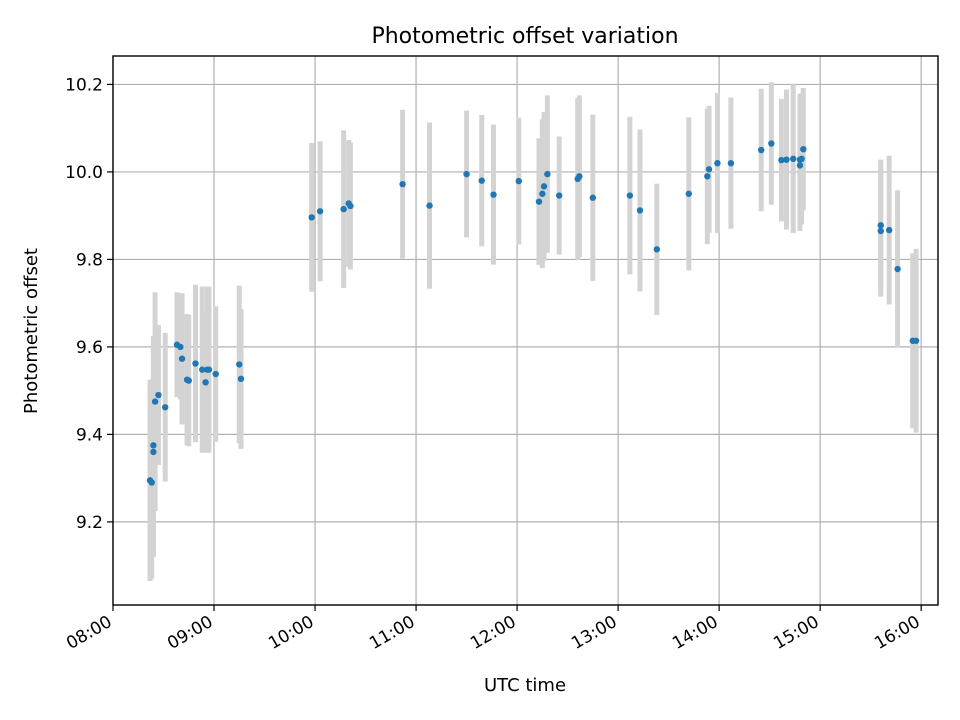 Image resolution: width=960 pixels, height=720 pixels. What do you see at coordinates (89, 260) in the screenshot?
I see `y-tick-label: 9.8` at bounding box center [89, 260].